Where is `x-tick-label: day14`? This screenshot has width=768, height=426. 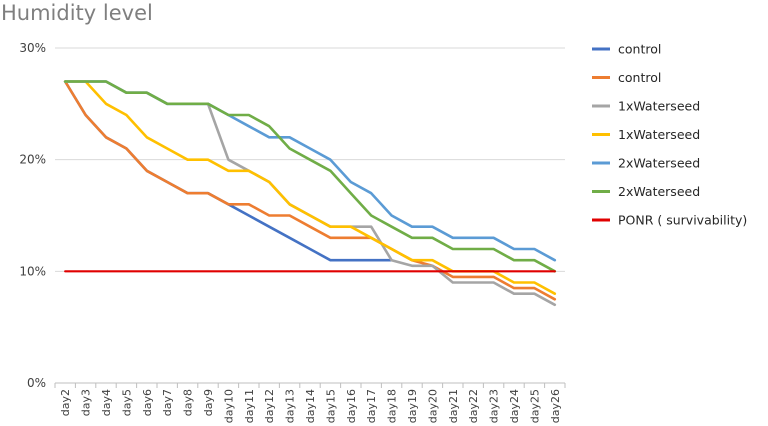 x-tick-label: day14 is located at coordinates (310, 406).